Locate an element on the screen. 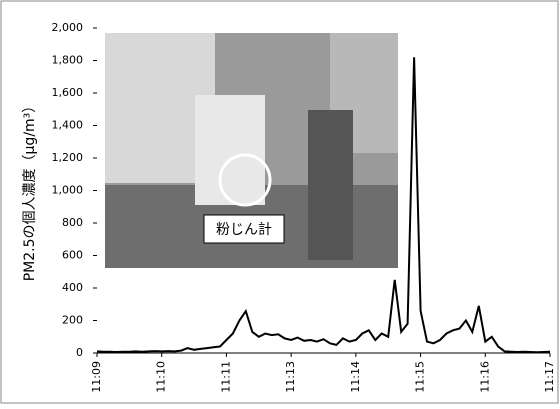  y-tick-label: 1,400 is located at coordinates (68, 125).